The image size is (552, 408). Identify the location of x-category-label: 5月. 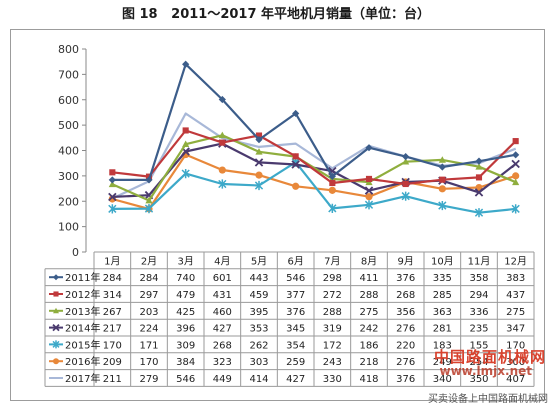
(259, 262).